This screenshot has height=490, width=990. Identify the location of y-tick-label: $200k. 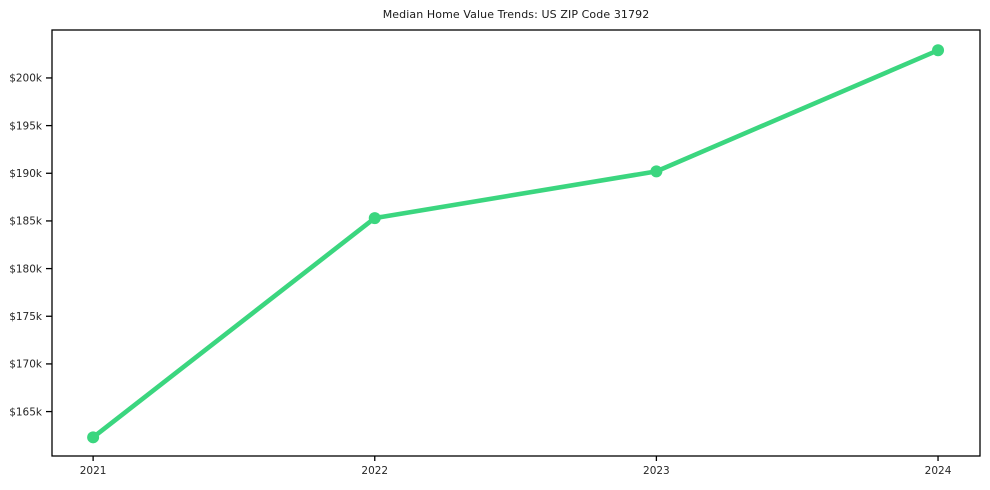
(26, 79).